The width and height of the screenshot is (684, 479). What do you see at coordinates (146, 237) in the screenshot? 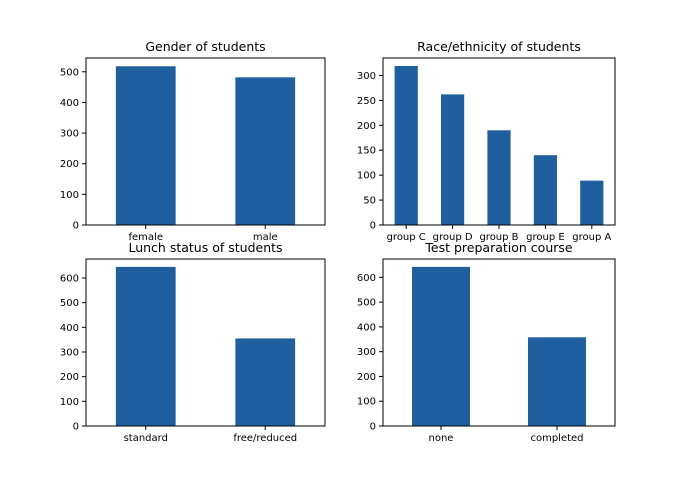
I see `x-tick-label: female` at bounding box center [146, 237].